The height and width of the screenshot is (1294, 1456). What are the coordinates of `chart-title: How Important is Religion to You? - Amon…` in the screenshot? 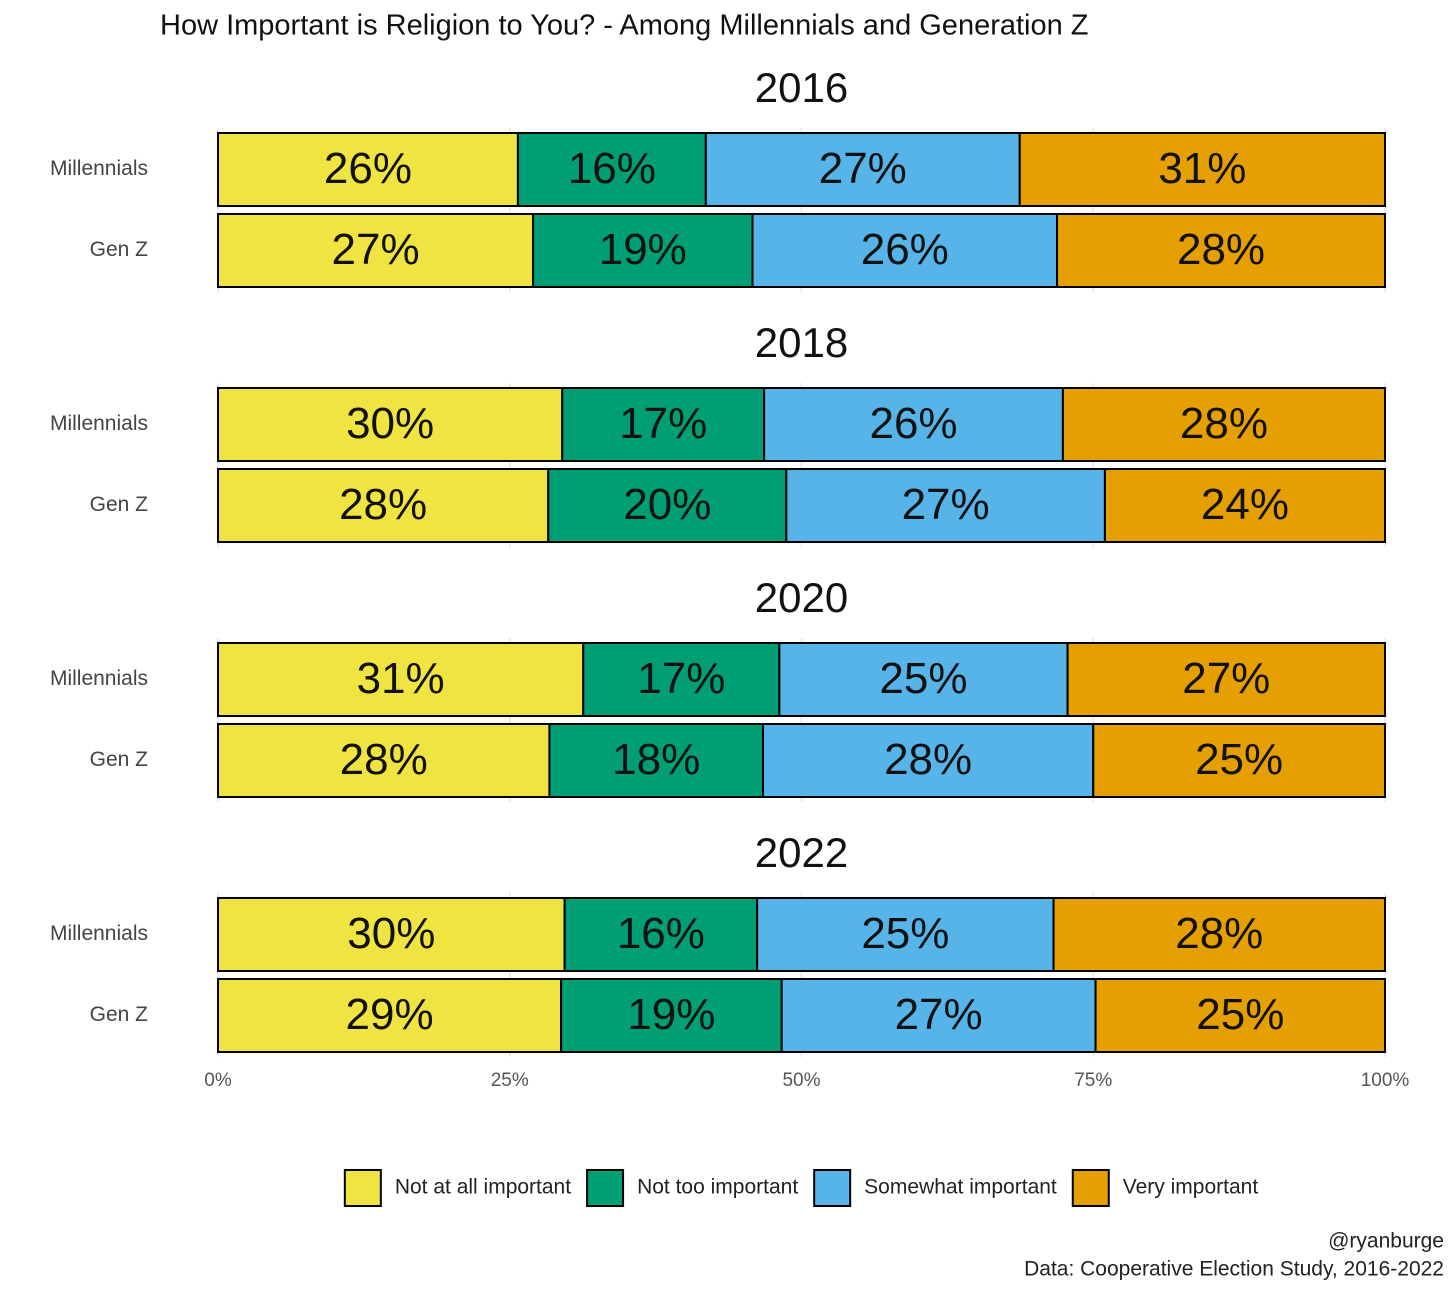 It's located at (624, 26).